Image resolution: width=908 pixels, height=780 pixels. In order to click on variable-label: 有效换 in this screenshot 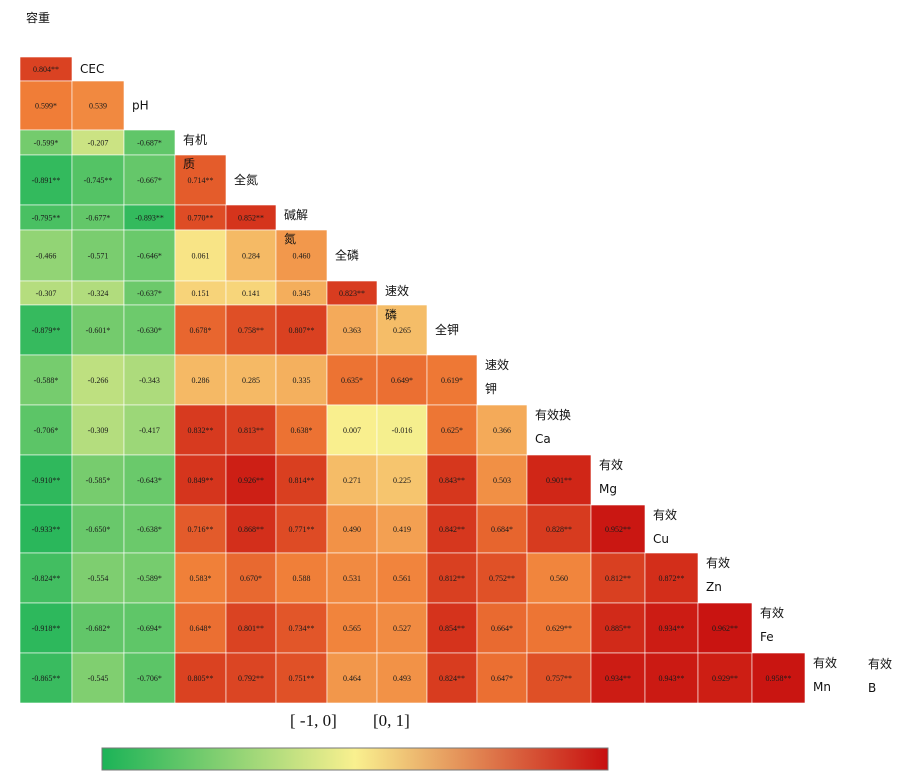, I will do `click(553, 414)`.